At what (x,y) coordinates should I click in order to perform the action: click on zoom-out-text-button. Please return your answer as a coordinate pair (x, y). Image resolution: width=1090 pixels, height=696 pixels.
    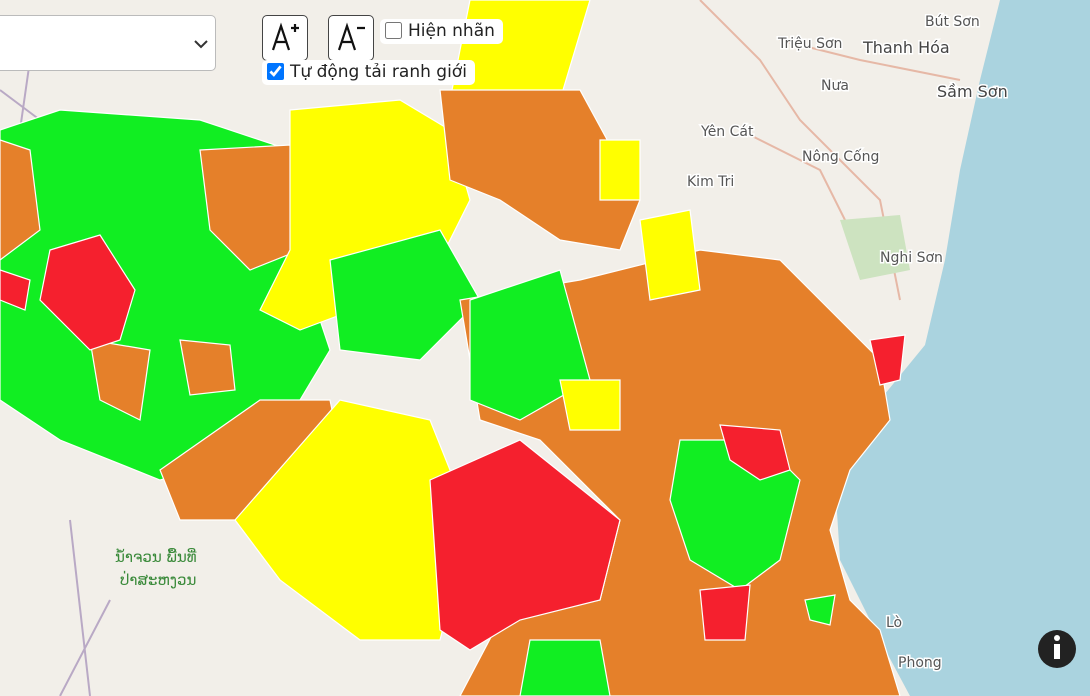
    Looking at the image, I should click on (351, 38).